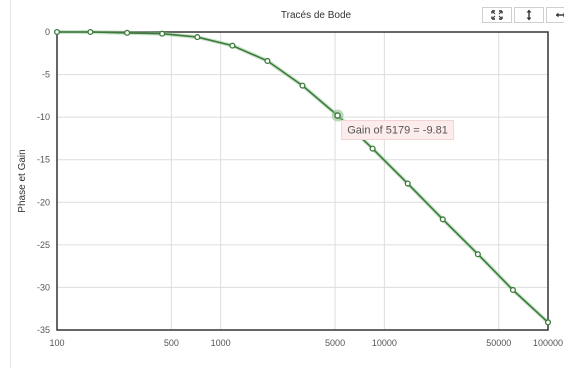  I want to click on y-tick-label: -25, so click(43, 245).